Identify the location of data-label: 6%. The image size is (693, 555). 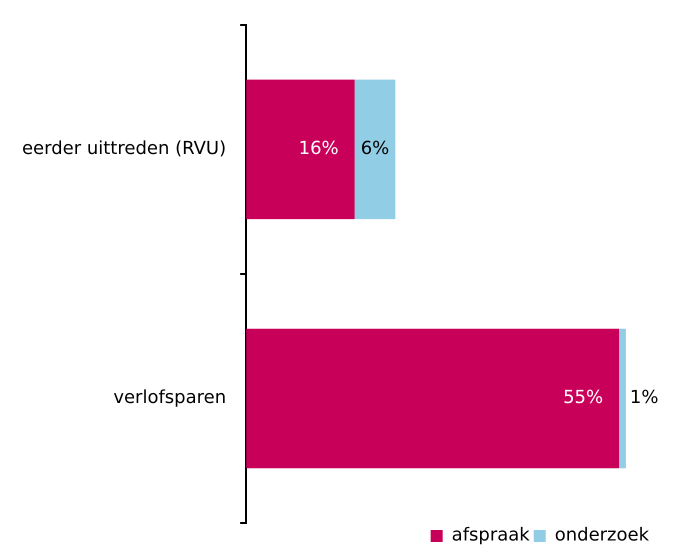
(375, 149).